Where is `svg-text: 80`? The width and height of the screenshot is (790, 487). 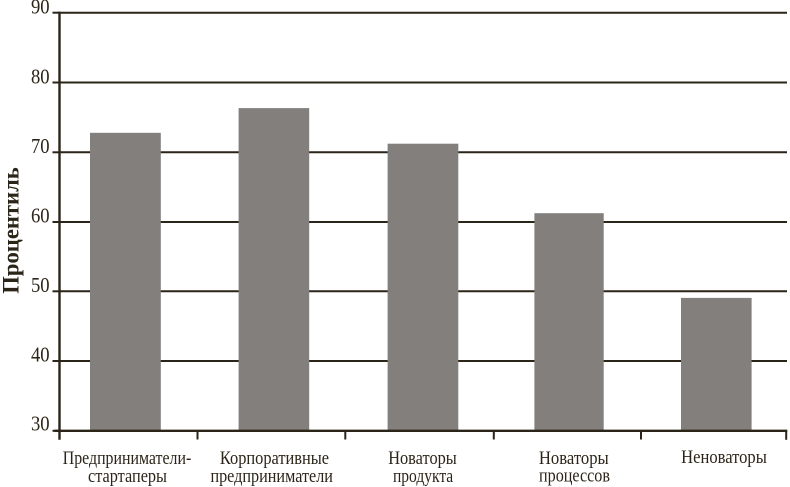 svg-text: 80 is located at coordinates (40, 76).